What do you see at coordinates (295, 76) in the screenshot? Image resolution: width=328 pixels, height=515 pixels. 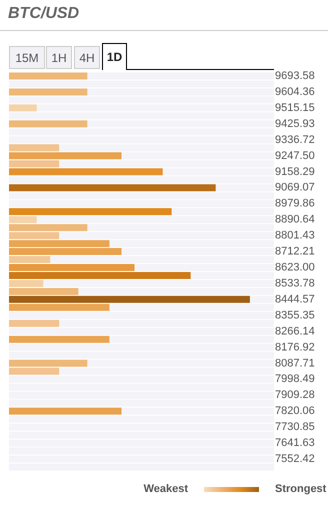 I see `y-tick-label: 9693.58` at bounding box center [295, 76].